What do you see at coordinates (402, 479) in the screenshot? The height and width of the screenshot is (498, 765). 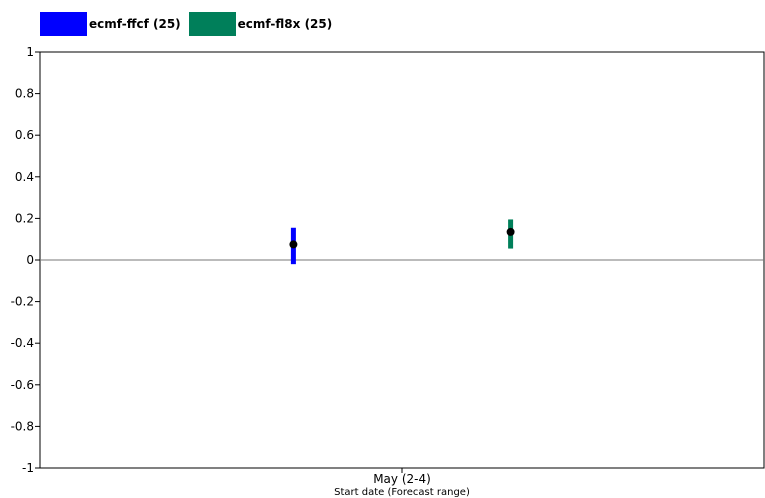 I see `x-tick-label: May (2-4)` at bounding box center [402, 479].